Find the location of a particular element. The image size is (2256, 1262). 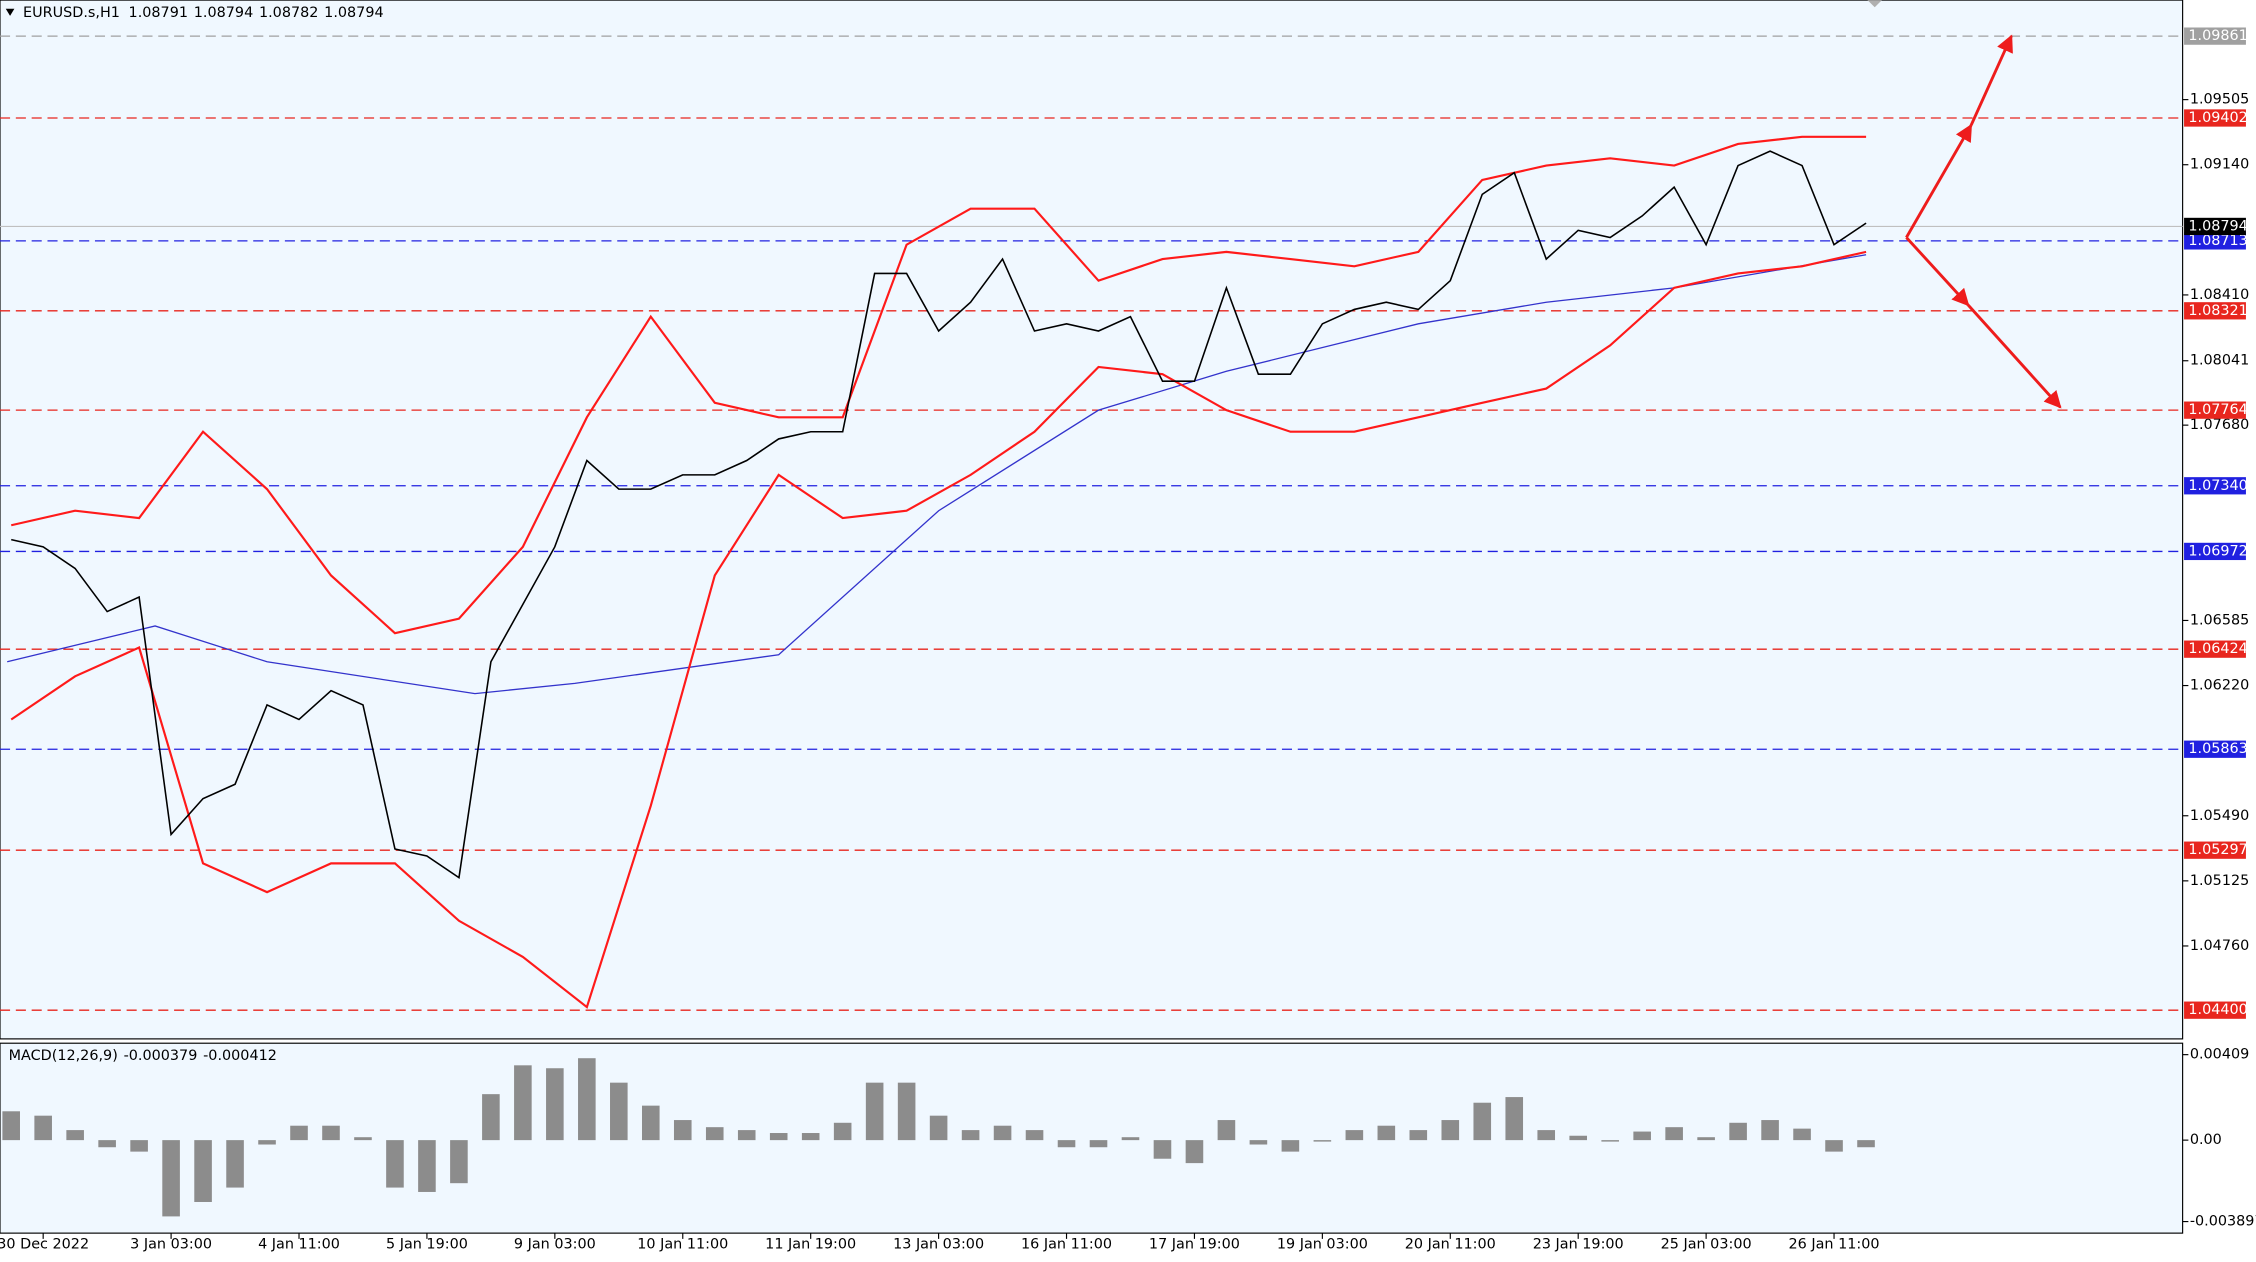

x-tick-label: 3 Jan 03:00 is located at coordinates (171, 1245).